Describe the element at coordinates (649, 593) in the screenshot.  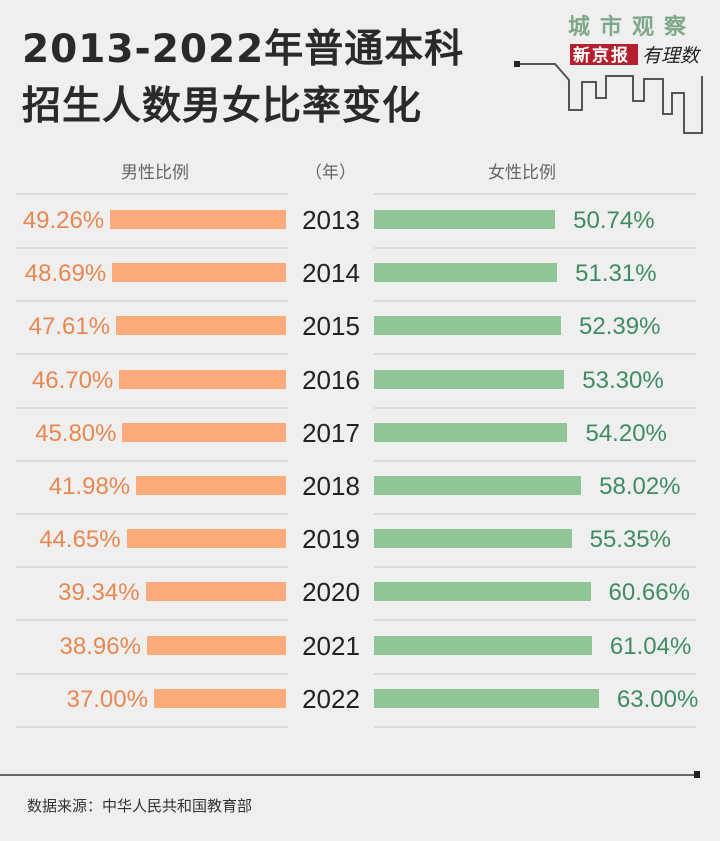
I see `female-value-label: 60.66%` at that location.